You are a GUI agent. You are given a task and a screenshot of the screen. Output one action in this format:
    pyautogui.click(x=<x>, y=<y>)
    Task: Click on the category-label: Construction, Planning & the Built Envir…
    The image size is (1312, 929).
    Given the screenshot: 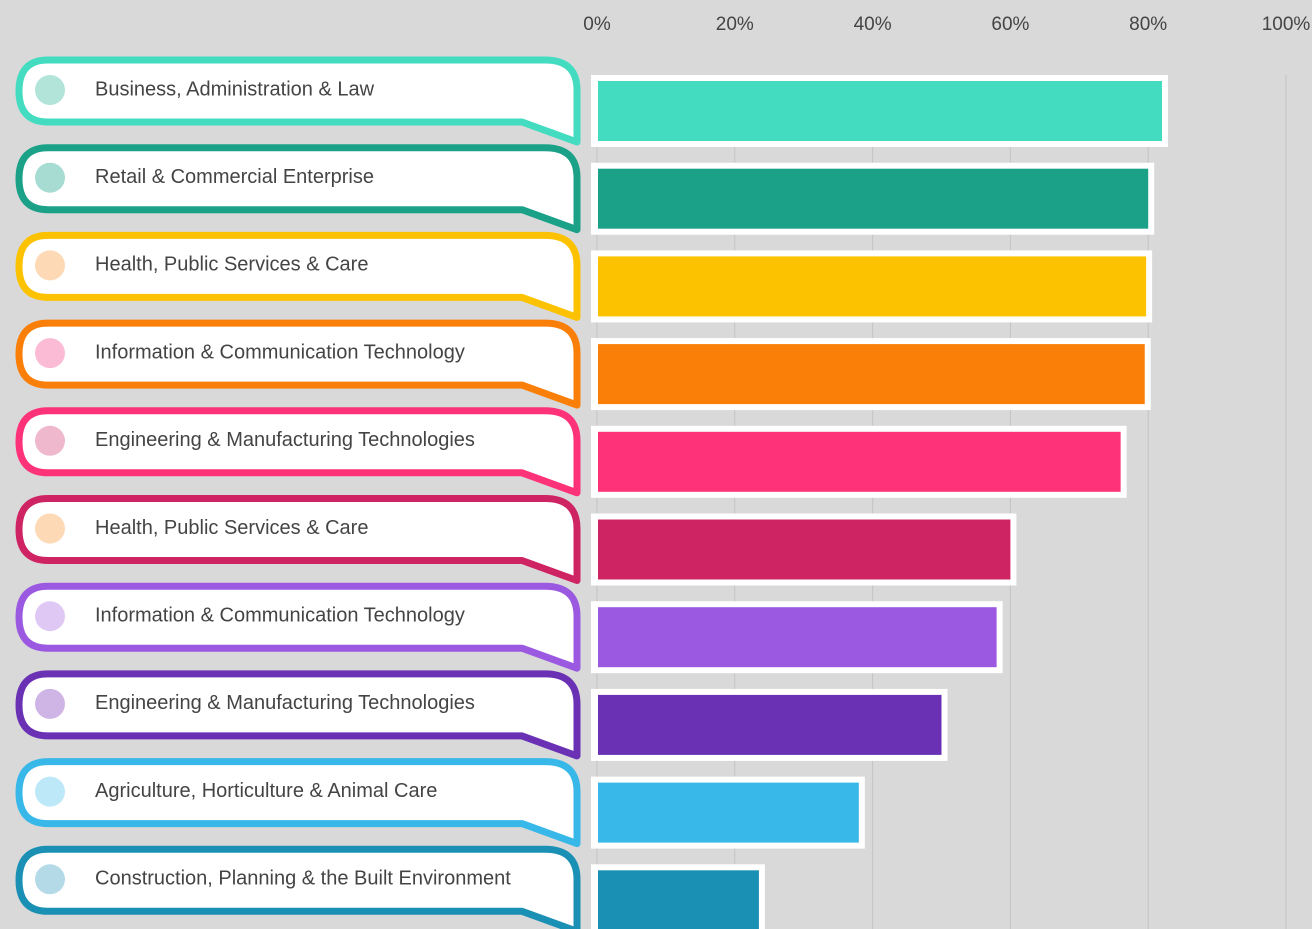 What is the action you would take?
    pyautogui.click(x=303, y=879)
    